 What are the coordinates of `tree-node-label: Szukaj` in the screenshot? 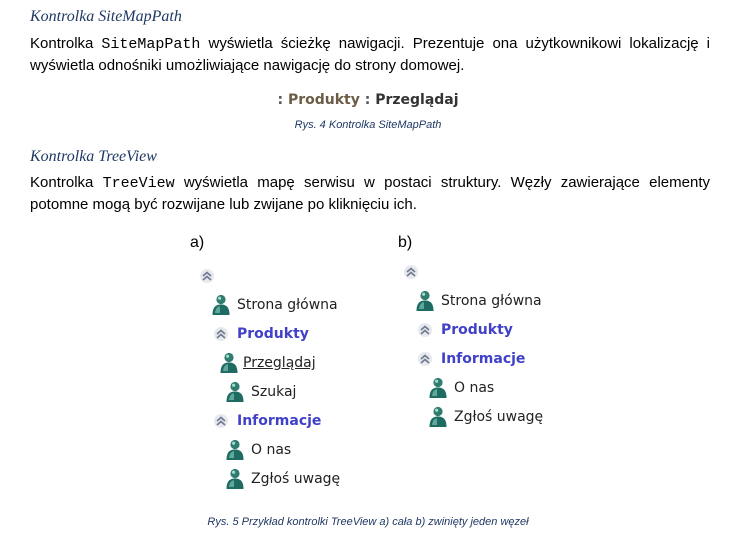 It's located at (274, 392).